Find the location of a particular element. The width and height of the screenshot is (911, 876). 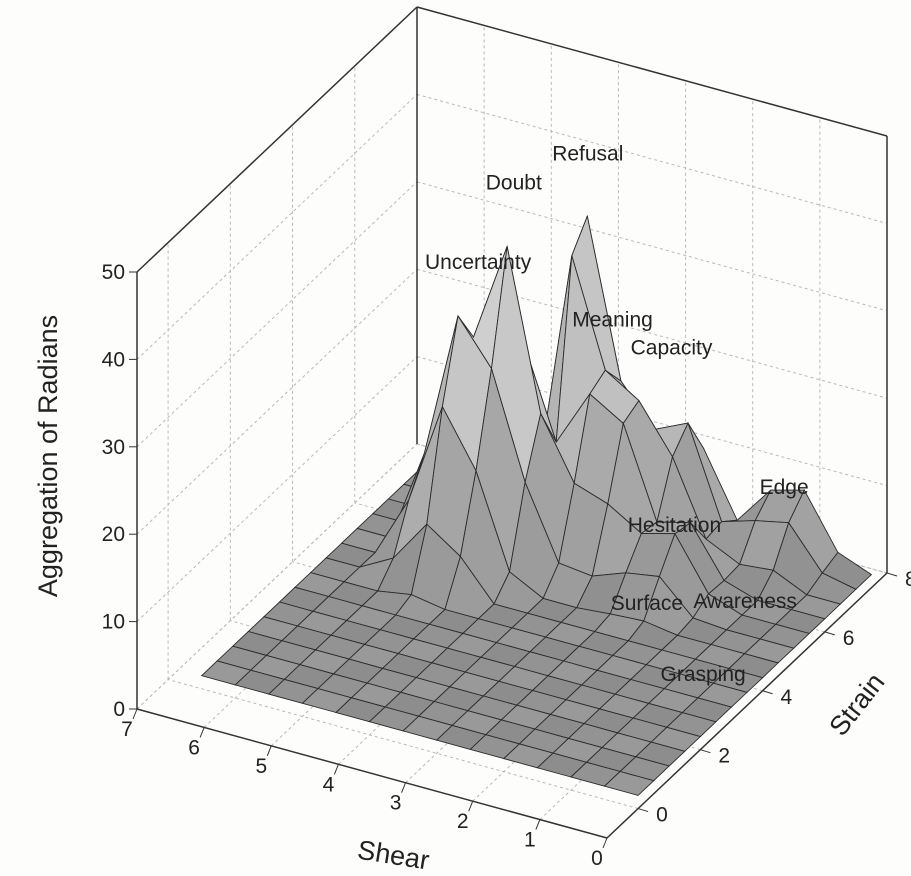

z-tick-label: 0 is located at coordinates (119, 709).